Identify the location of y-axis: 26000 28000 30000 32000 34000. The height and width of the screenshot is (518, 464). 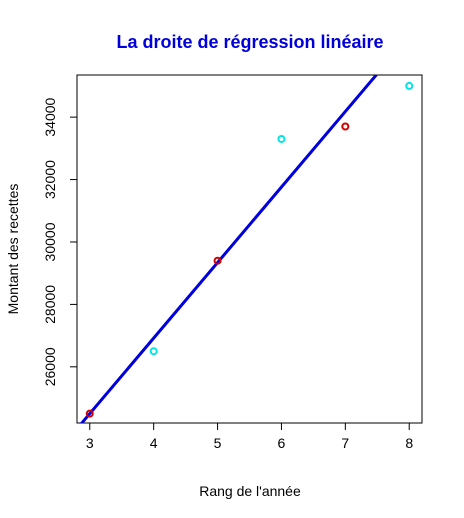
(60, 241).